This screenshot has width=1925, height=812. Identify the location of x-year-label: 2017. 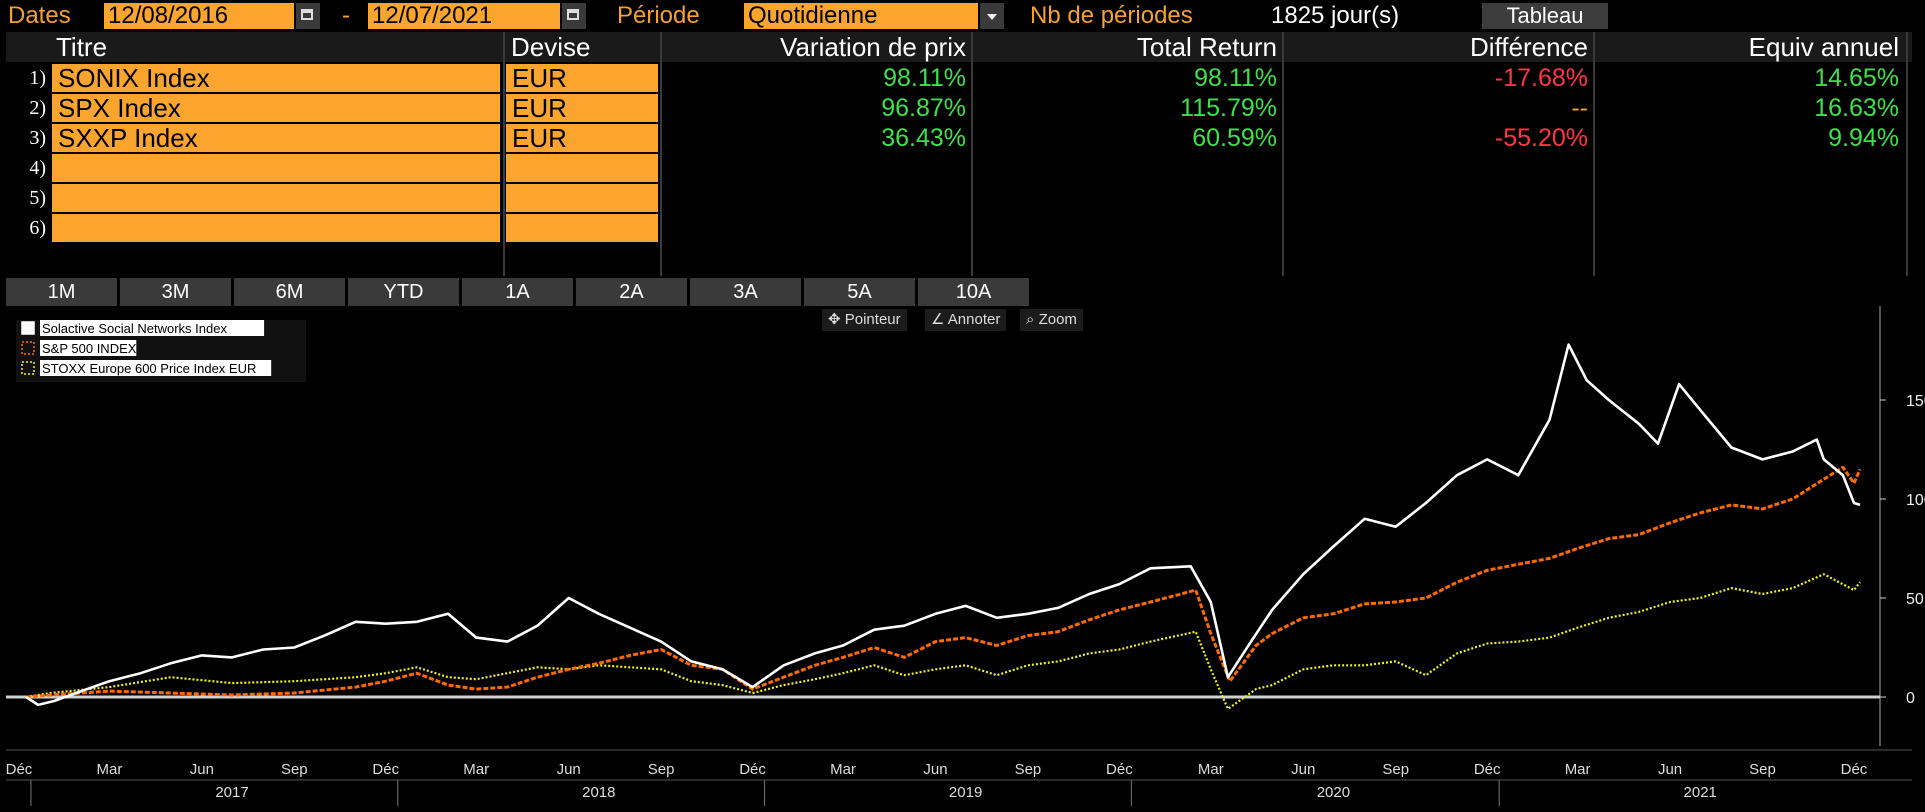
(231, 792).